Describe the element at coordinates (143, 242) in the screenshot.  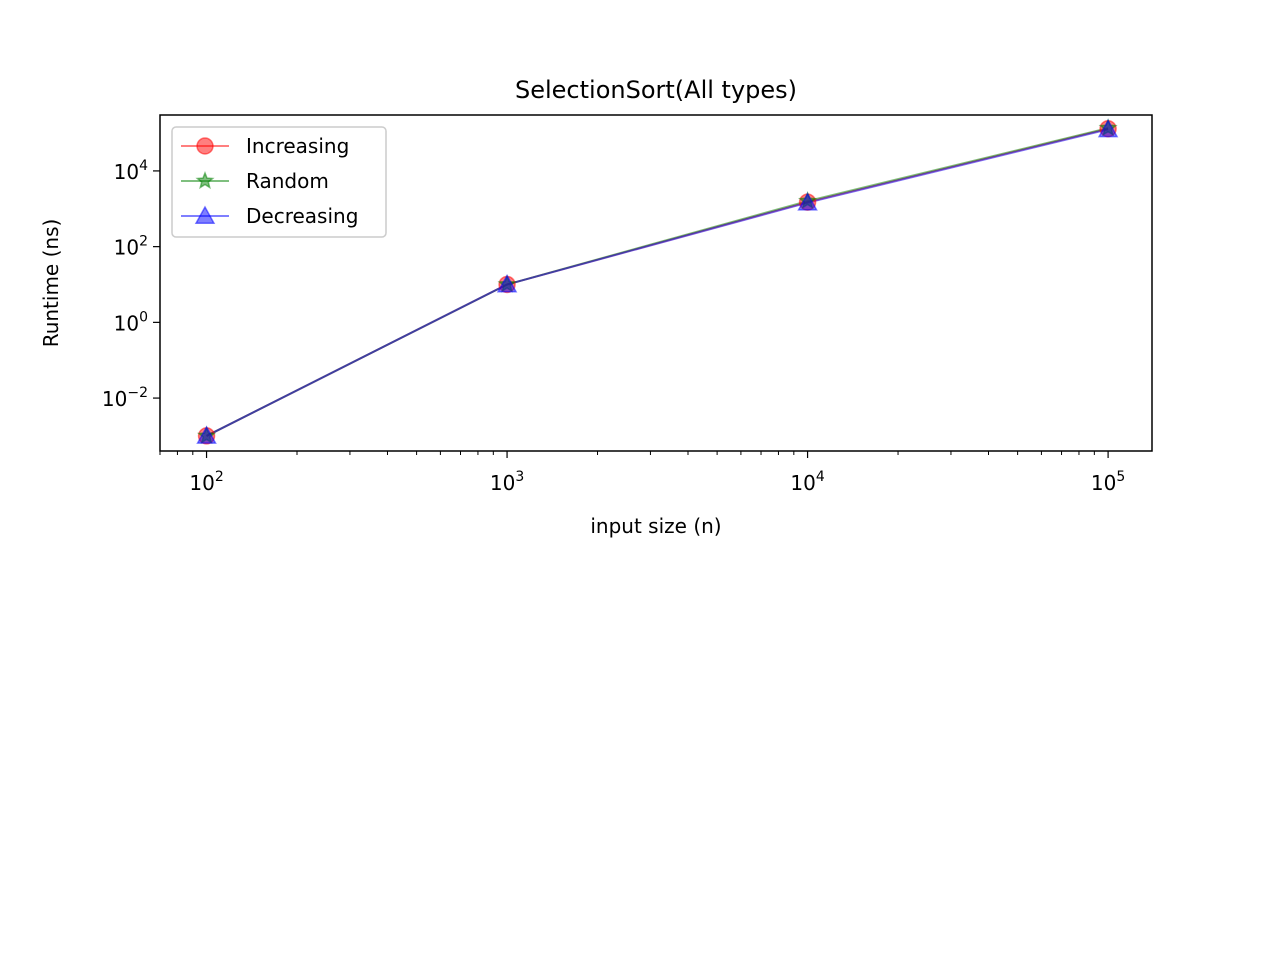
I see `y-tick-label-exponent: 2` at that location.